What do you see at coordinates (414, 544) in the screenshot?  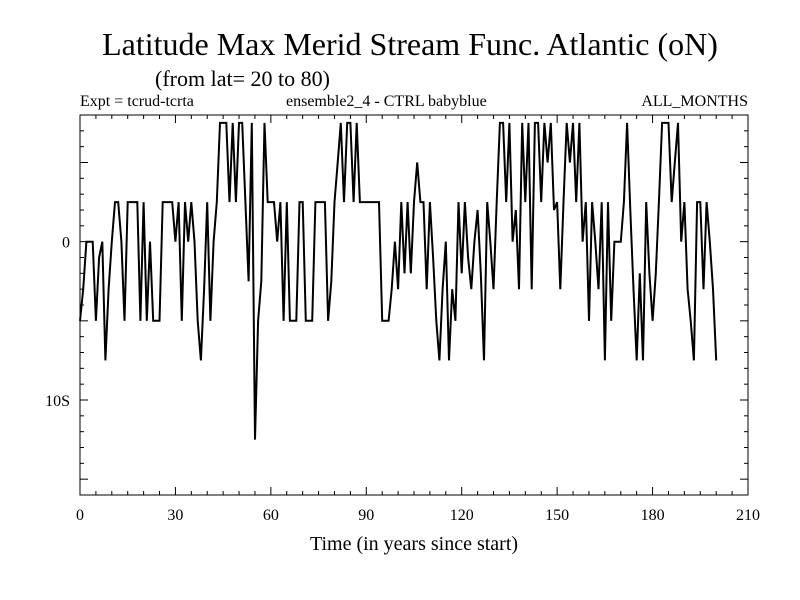 I see `x-axis-label: Time (in years since start)` at bounding box center [414, 544].